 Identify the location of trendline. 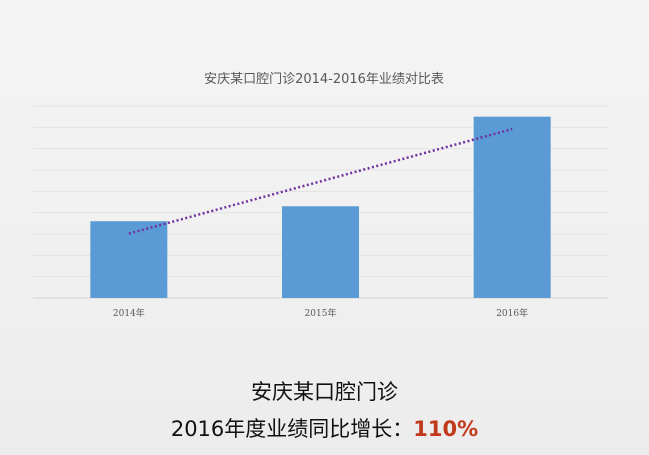
(320, 181).